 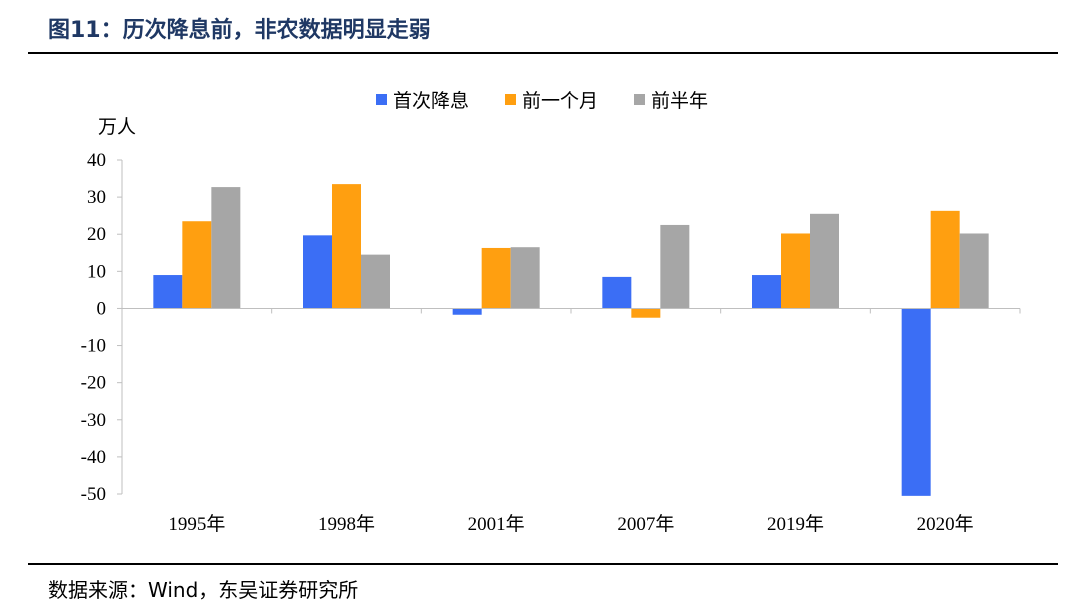 What do you see at coordinates (203, 590) in the screenshot?
I see `source-note: 数据来源：Wind，东吴证券研究所` at bounding box center [203, 590].